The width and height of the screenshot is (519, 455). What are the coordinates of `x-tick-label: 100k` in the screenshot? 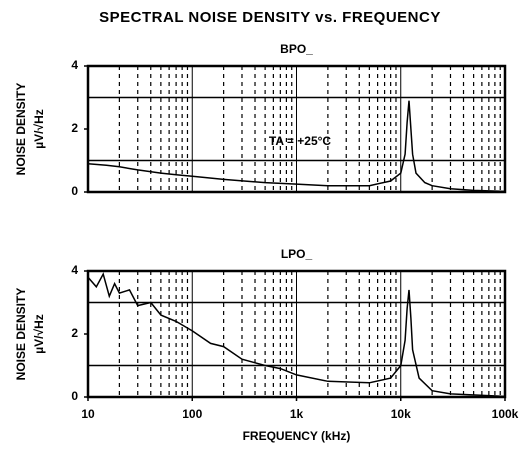 It's located at (505, 414).